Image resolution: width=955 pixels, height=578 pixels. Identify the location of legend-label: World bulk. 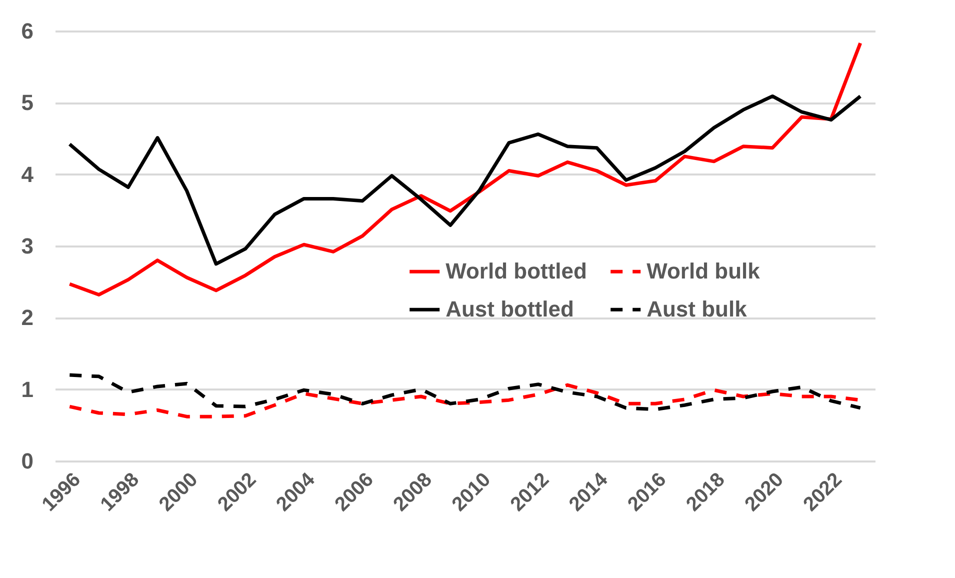
(703, 271).